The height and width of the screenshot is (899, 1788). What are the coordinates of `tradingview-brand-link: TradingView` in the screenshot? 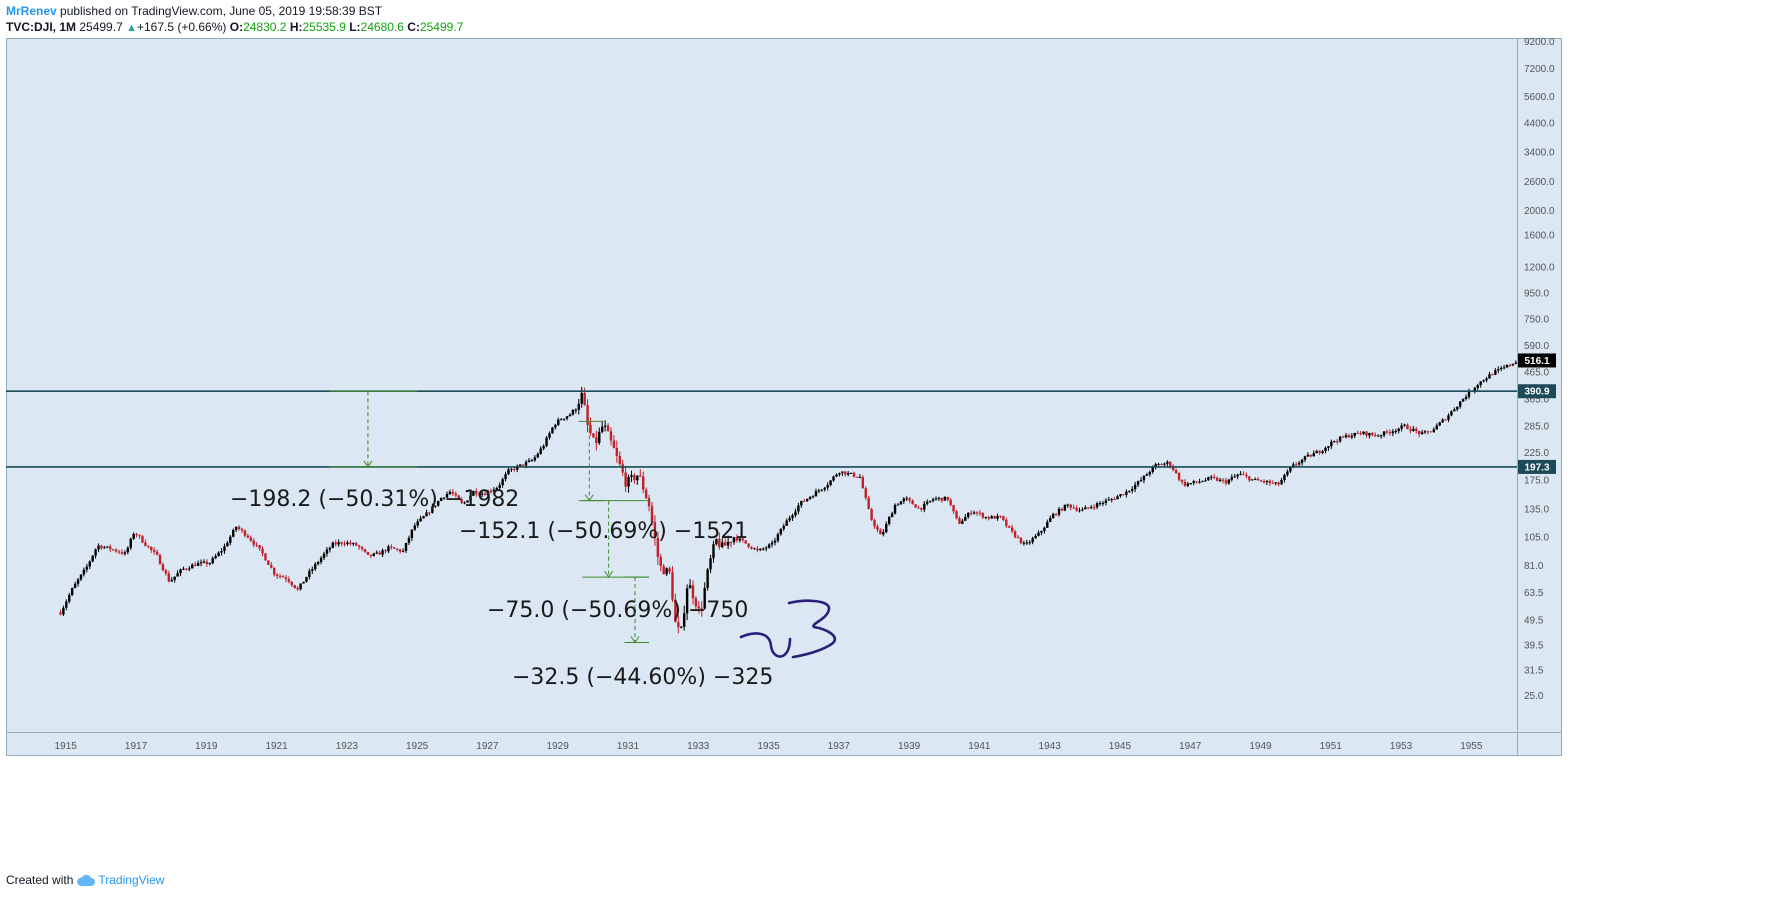 It's located at (131, 880).